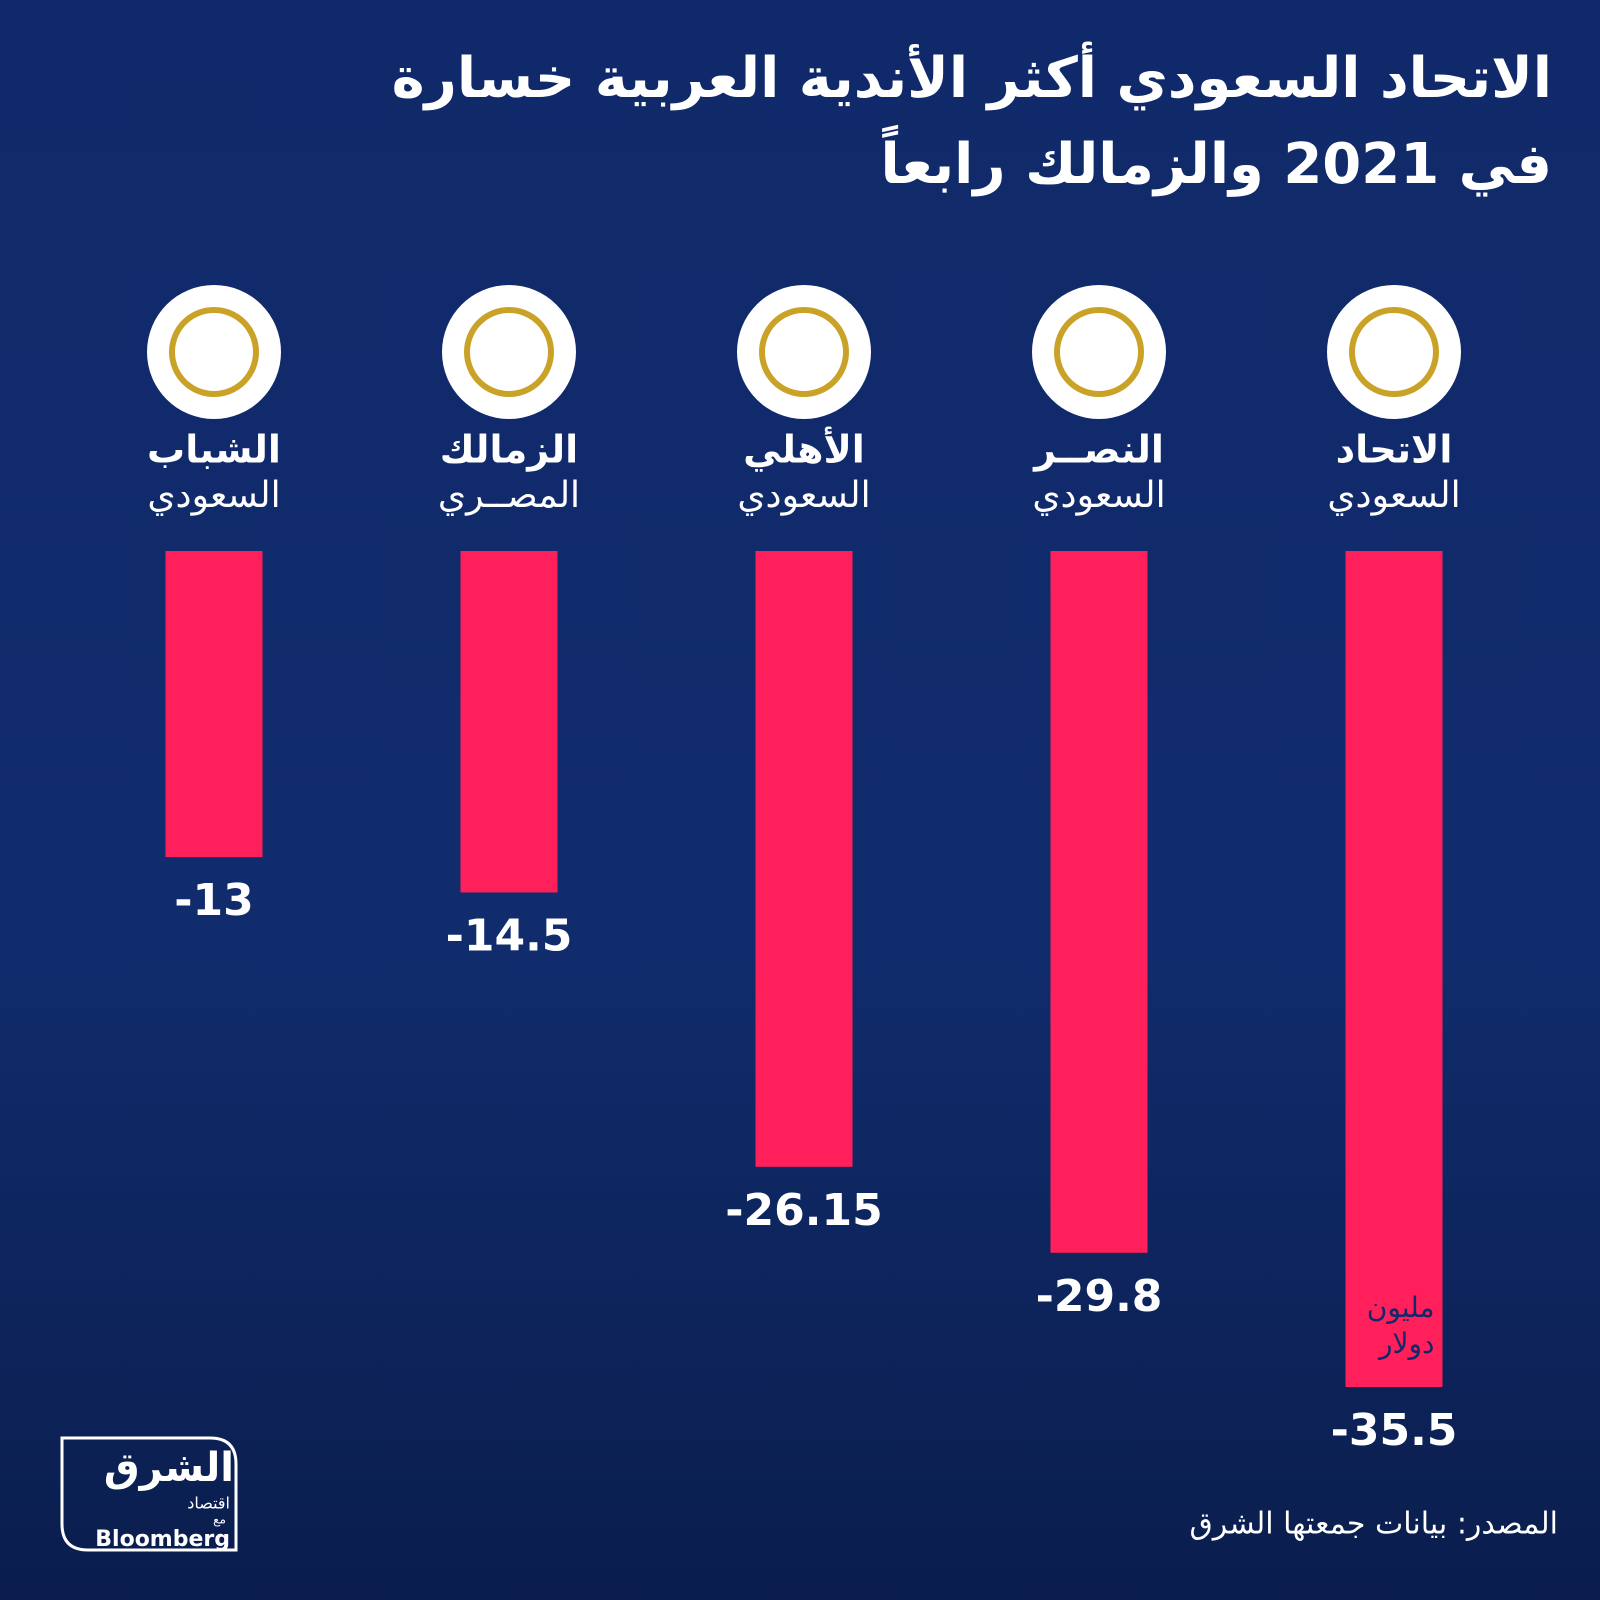  Describe the element at coordinates (169, 1468) in the screenshot. I see `logo-name: الشرق` at that location.